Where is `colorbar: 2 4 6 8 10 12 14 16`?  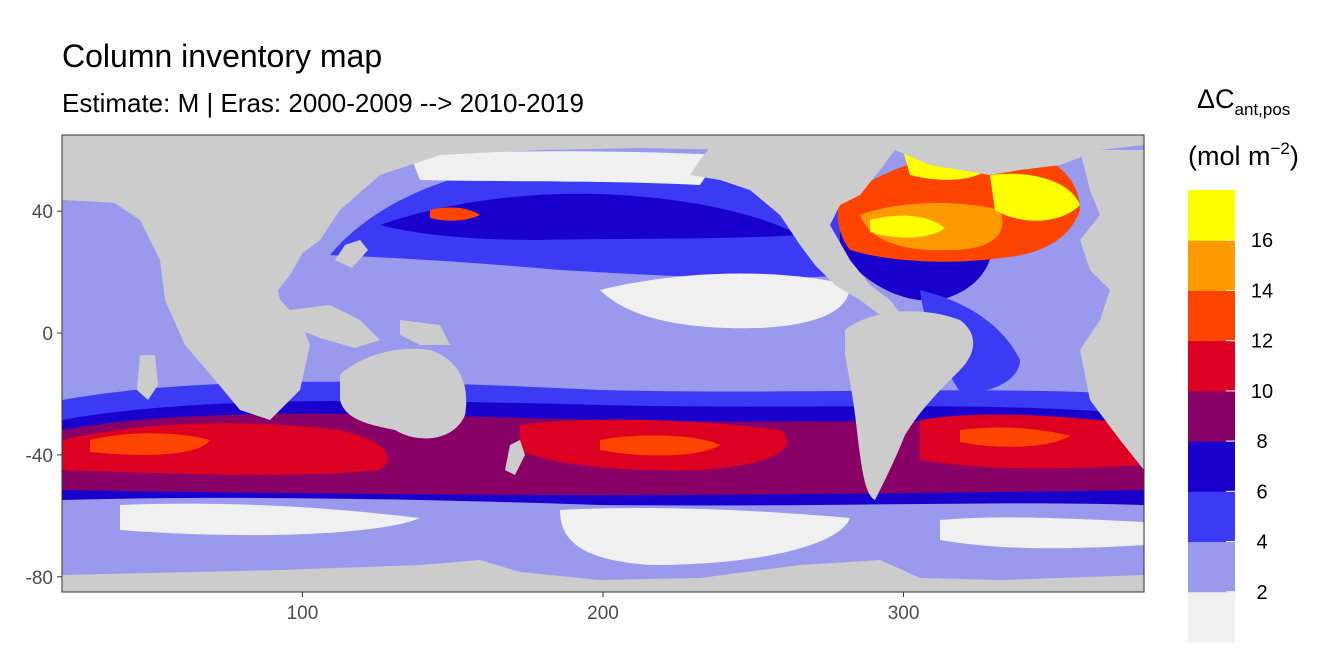
colorbar: 2 4 6 8 10 12 14 16 is located at coordinates (1230, 416).